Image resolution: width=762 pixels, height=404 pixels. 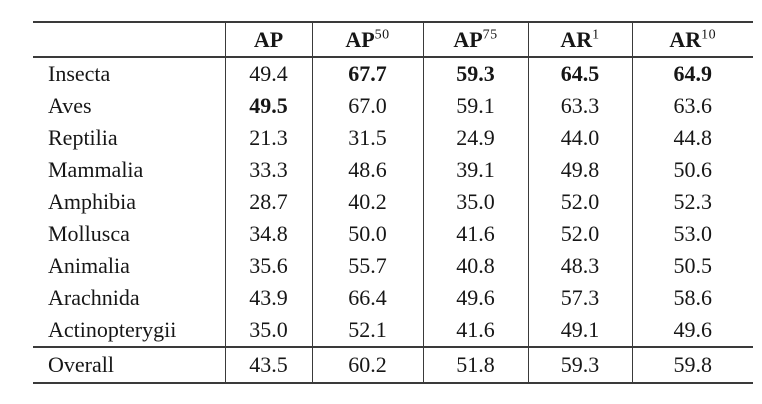 I want to click on table-row-animalia: Animalia 35.6 55.7 40.8 48.3 50.5, so click(x=393, y=266).